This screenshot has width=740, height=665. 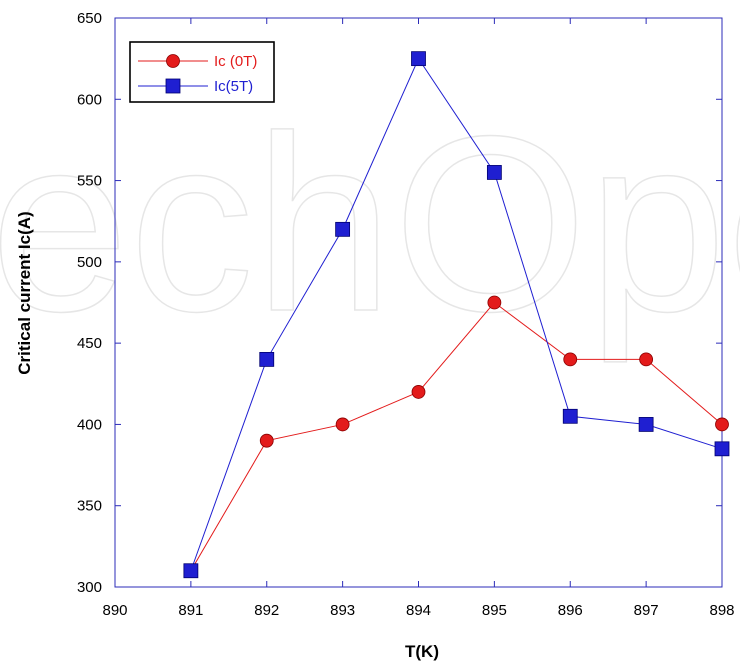 I want to click on x-tick-label: 894, so click(x=418, y=610).